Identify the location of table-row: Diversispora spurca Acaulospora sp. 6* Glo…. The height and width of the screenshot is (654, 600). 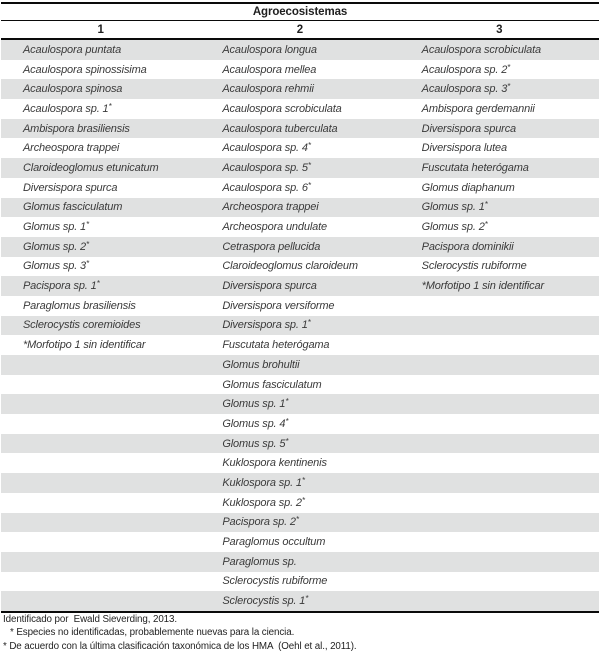
(300, 187).